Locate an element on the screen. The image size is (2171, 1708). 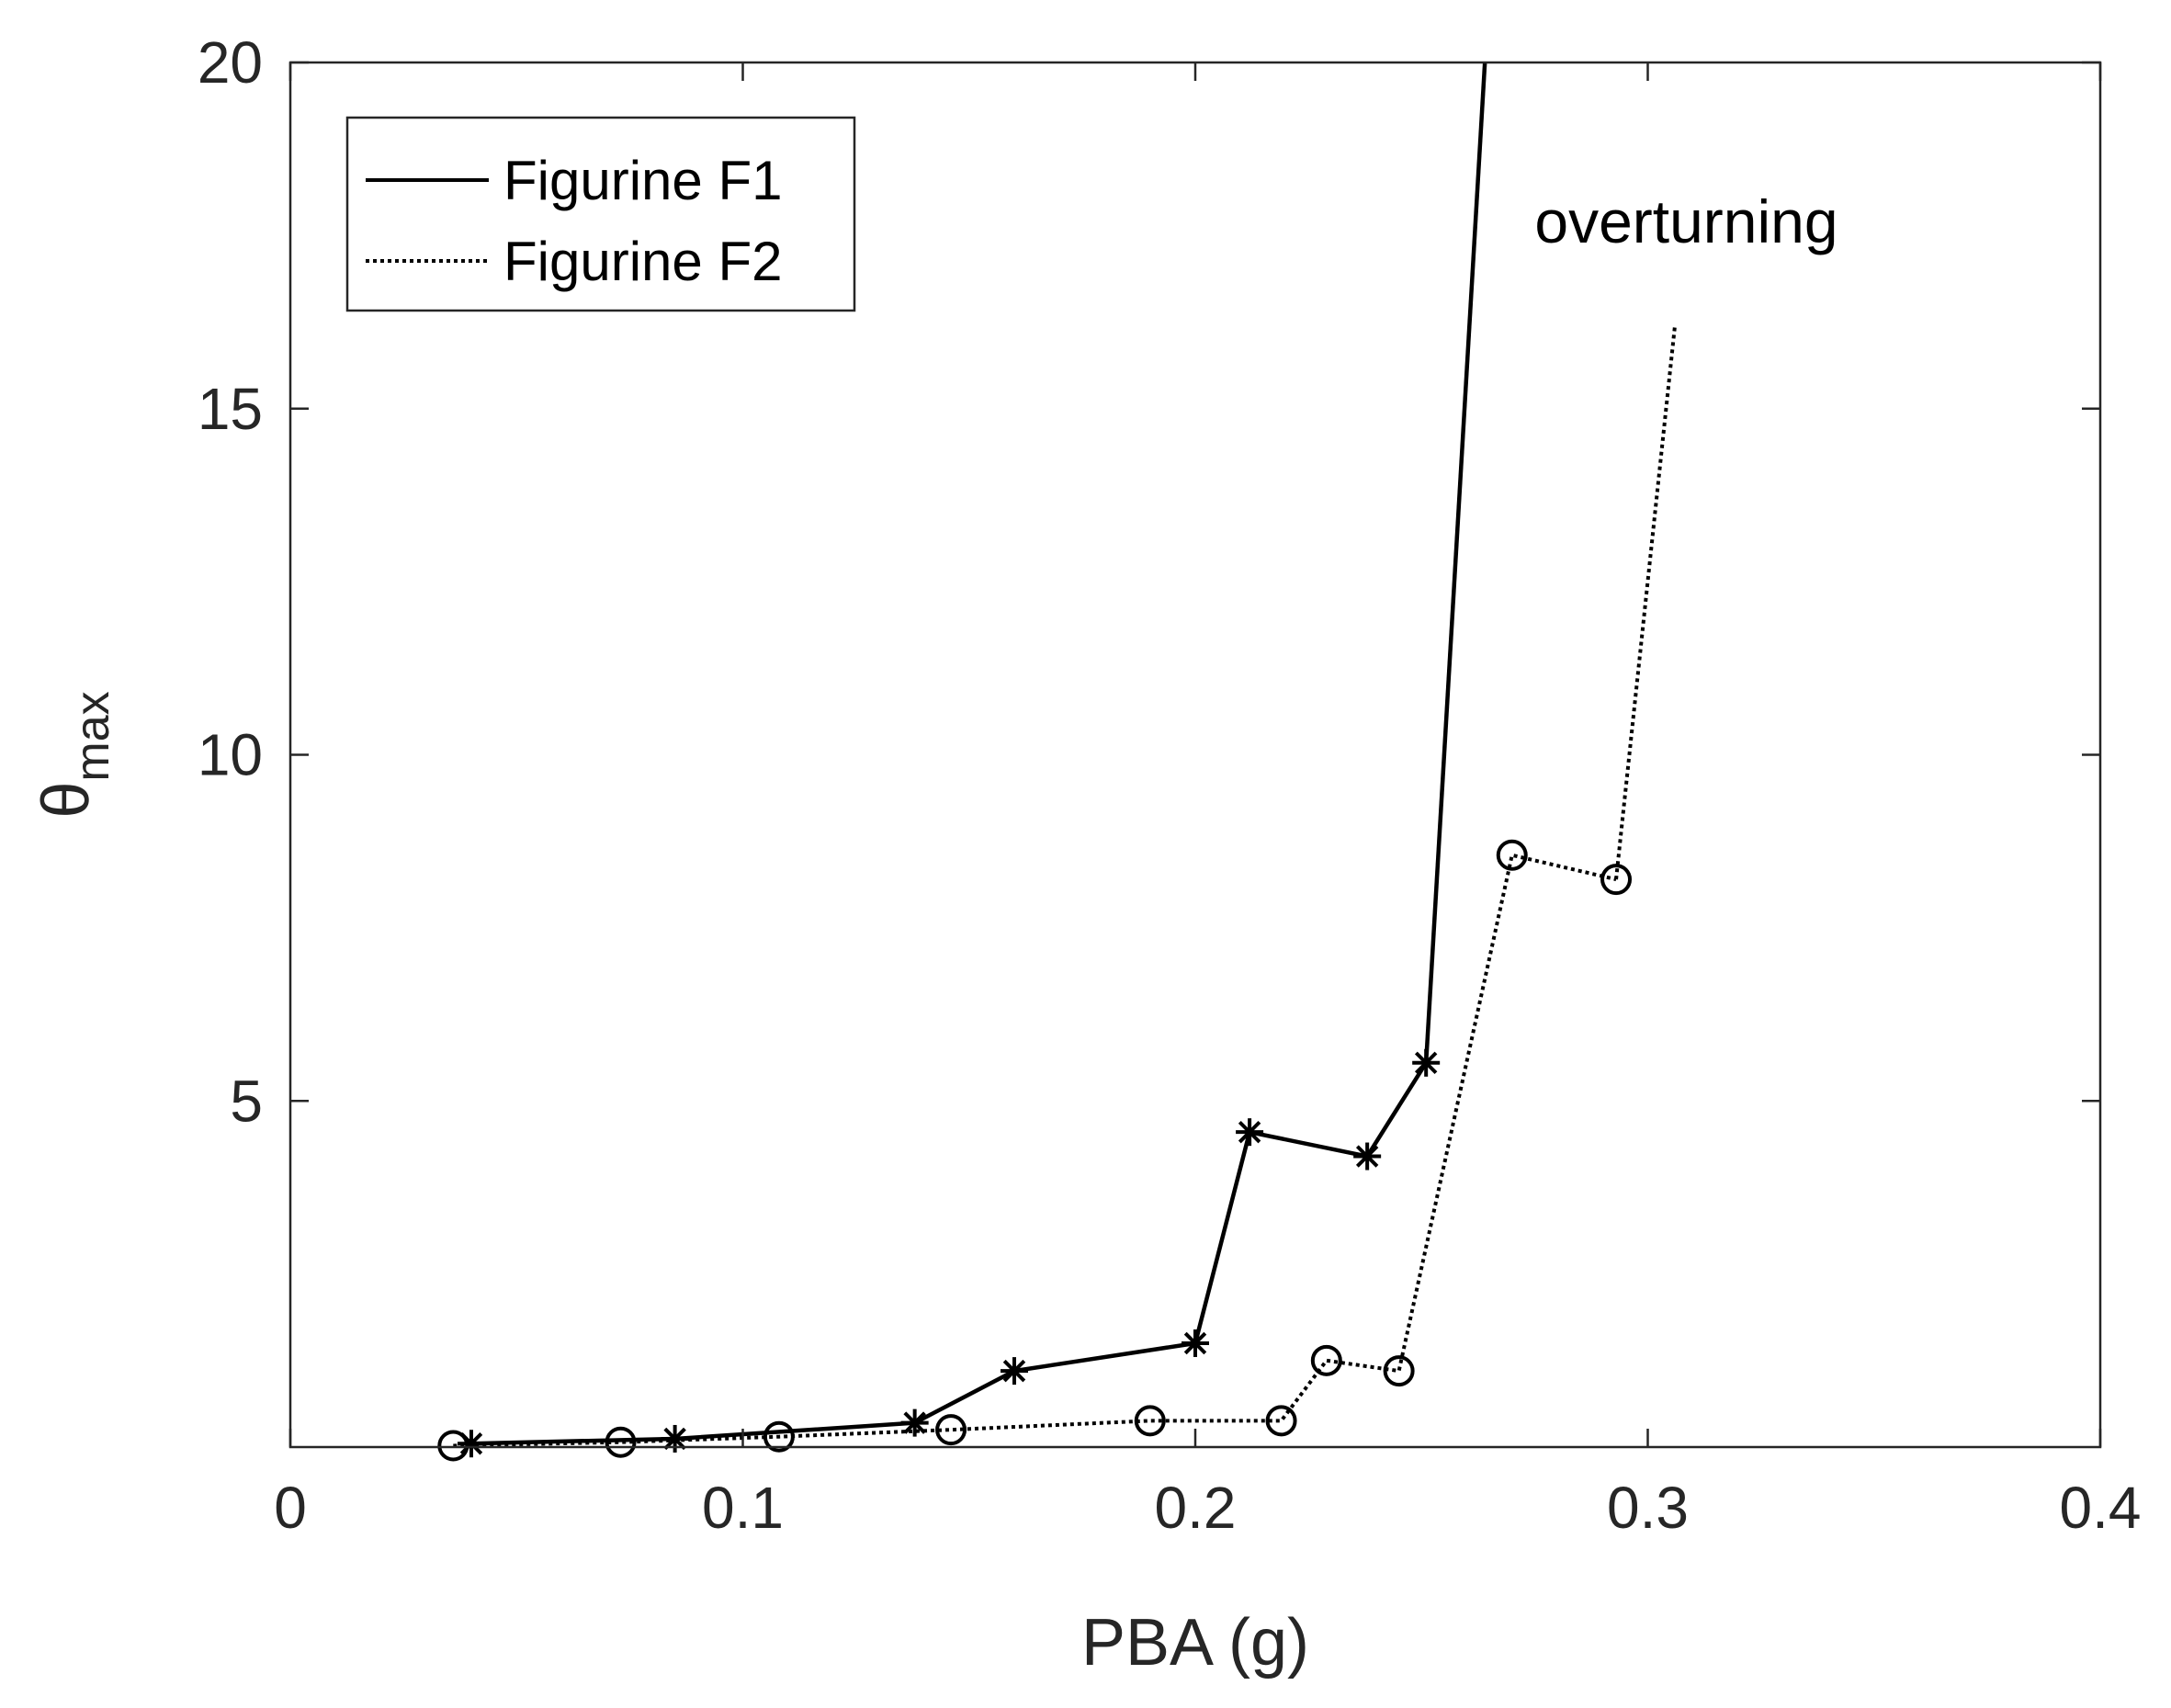
x-axis-title: PBA (g) is located at coordinates (1195, 1643).